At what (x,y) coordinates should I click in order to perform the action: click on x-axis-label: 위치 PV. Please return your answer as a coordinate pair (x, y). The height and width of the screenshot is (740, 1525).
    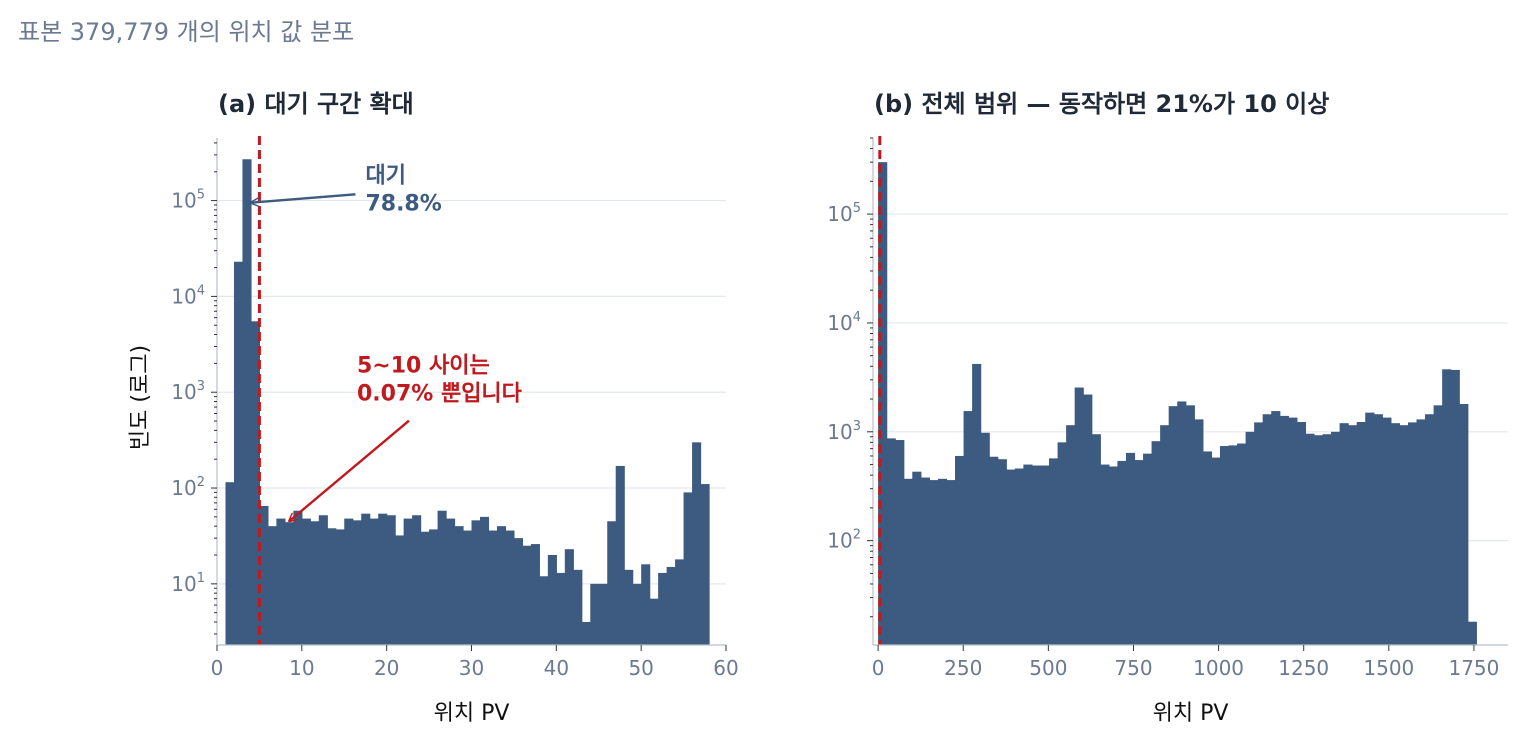
    Looking at the image, I should click on (472, 713).